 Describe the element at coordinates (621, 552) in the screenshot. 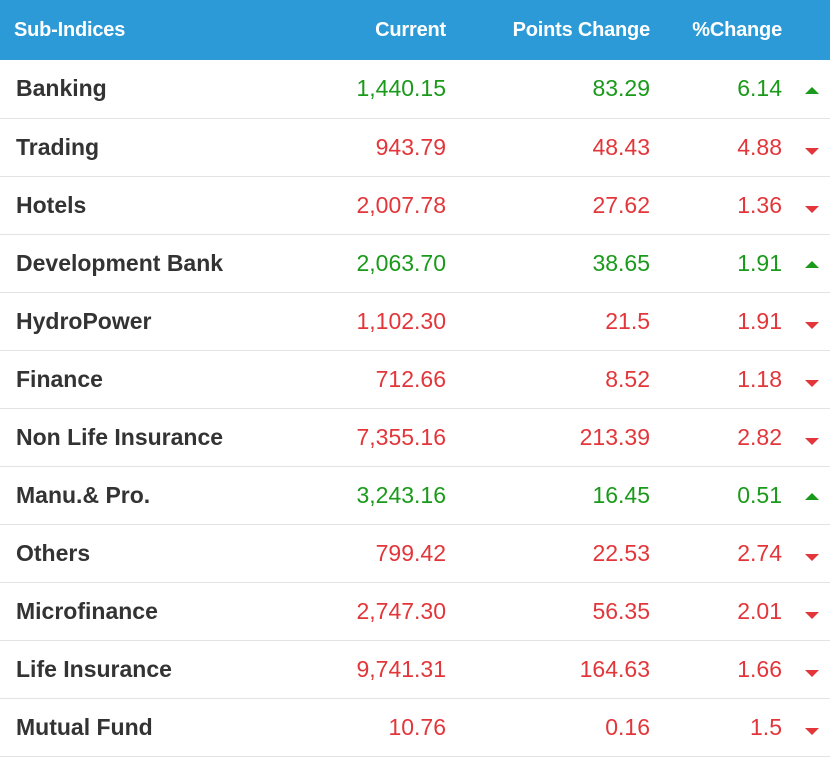

I see `points-change-value: 22.53` at that location.